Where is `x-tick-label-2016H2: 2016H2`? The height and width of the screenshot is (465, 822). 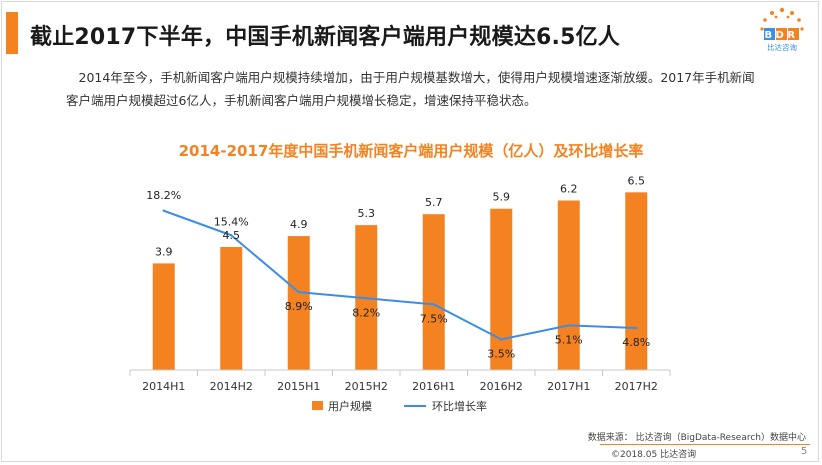
x-tick-label-2016H2: 2016H2 is located at coordinates (501, 386).